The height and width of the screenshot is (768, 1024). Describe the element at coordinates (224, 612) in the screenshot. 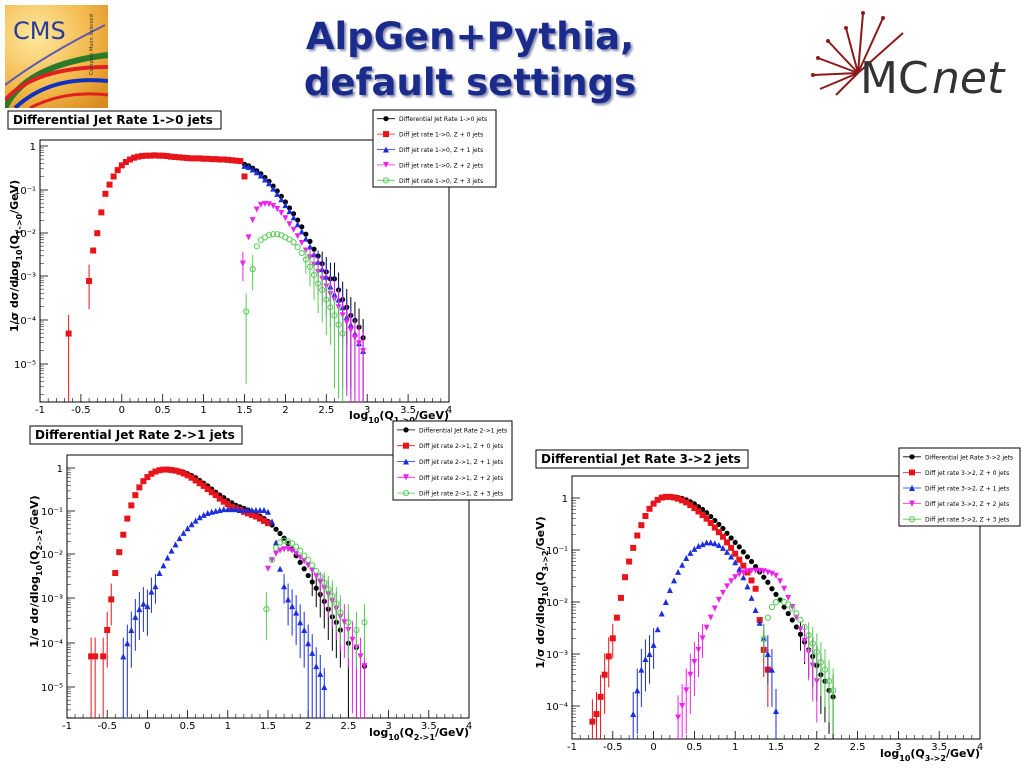

I see `series-blue` at that location.